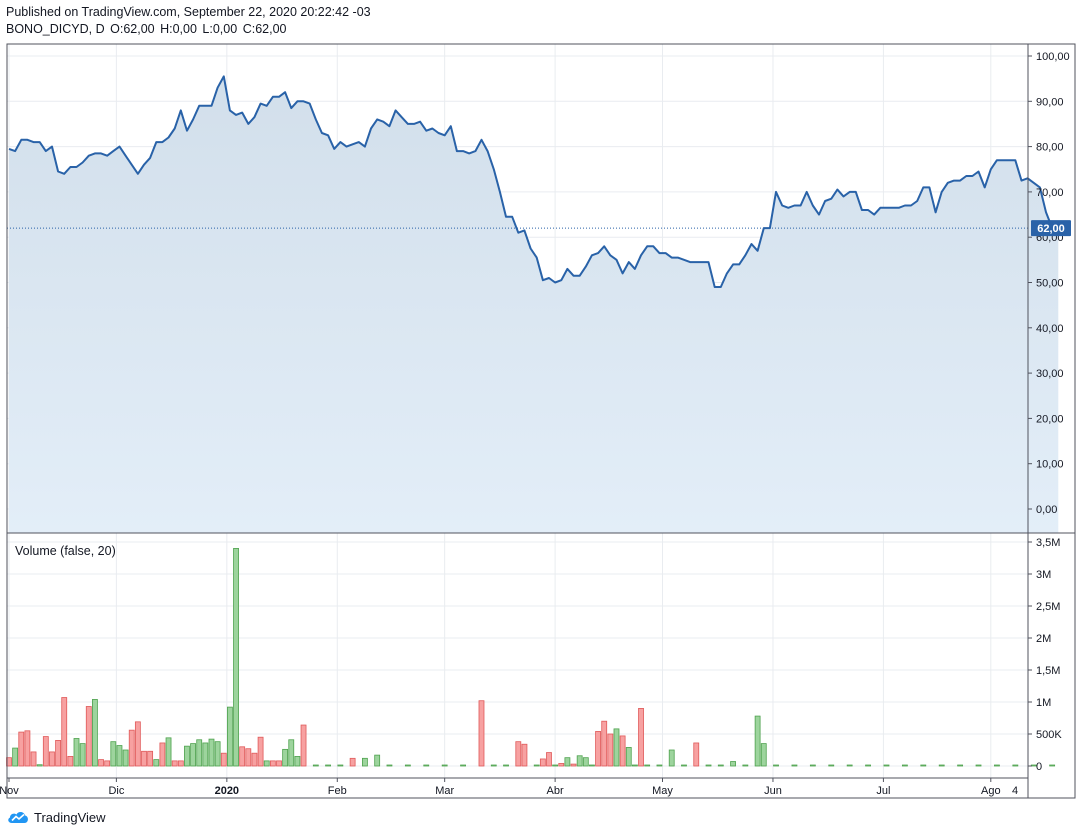 Image resolution: width=1081 pixels, height=835 pixels. I want to click on last-price-badge, so click(1051, 228).